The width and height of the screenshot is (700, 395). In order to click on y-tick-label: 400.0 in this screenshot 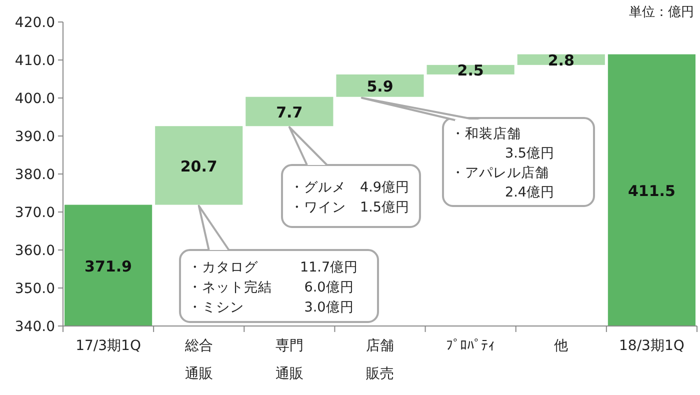, I will do `click(34, 99)`.